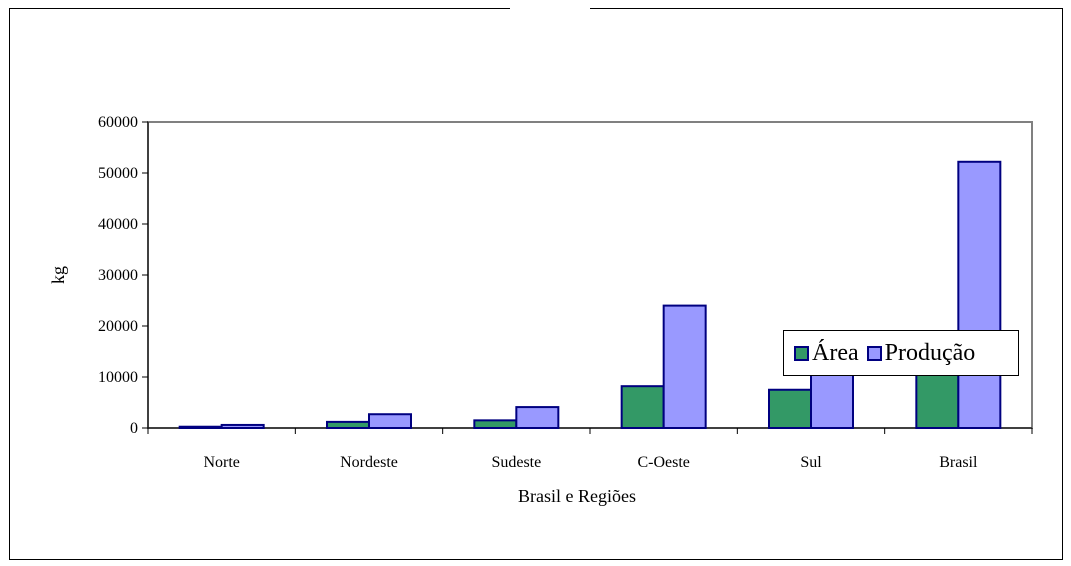 The width and height of the screenshot is (1071, 566). I want to click on legend-item-producao: Produção, so click(921, 353).